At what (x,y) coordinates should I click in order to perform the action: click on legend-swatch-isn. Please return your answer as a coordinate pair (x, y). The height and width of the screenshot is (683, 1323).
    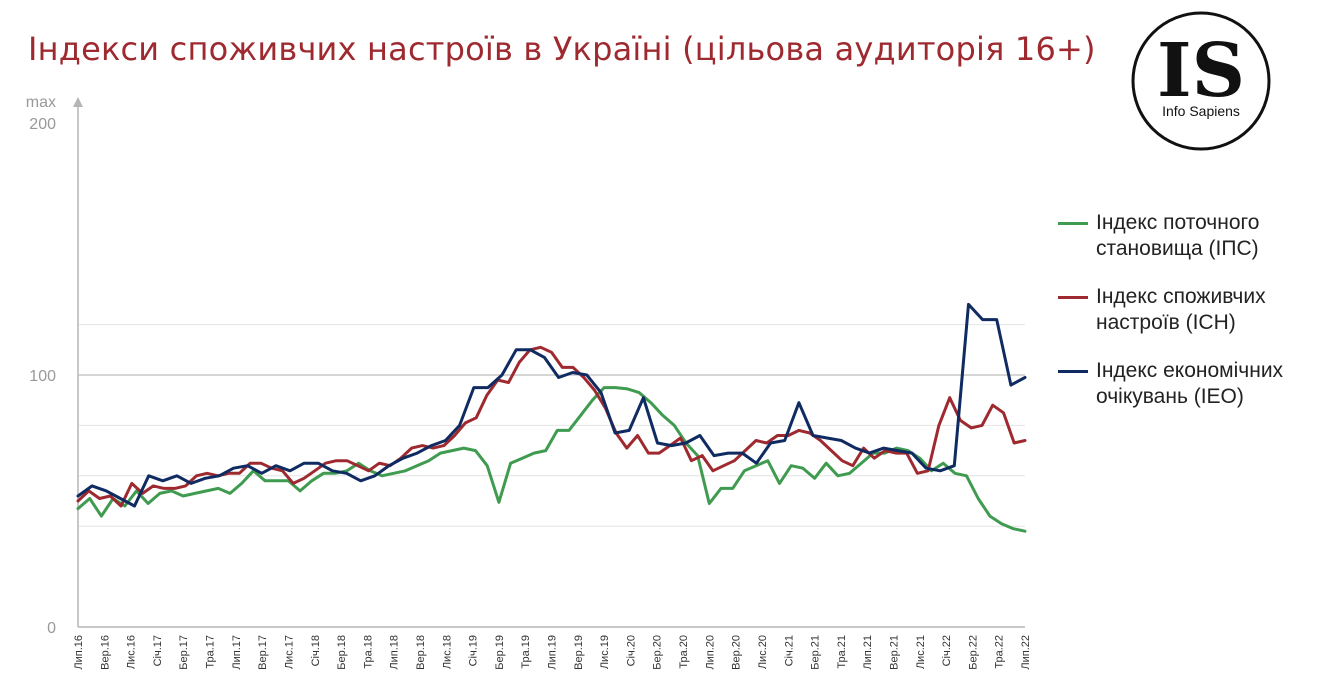
    Looking at the image, I should click on (1073, 297).